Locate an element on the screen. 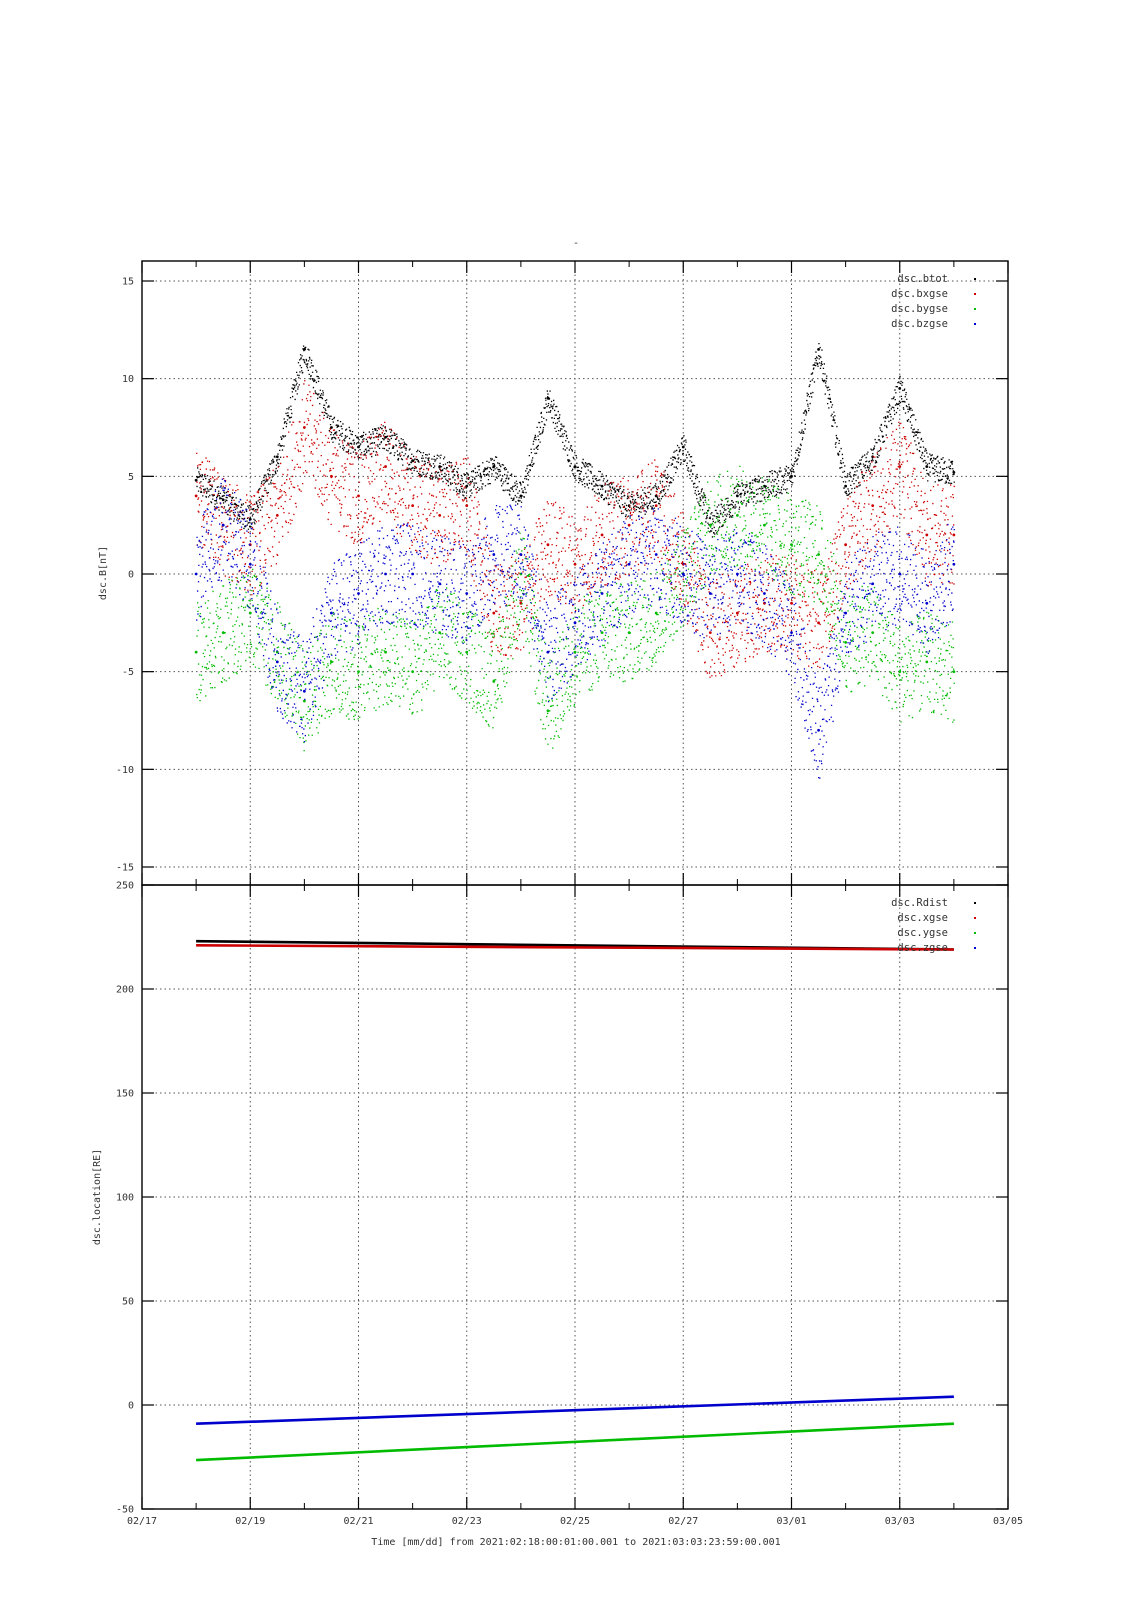 This screenshot has width=1131, height=1600. y-axis-label: dsc.B[nT] is located at coordinates (103, 573).